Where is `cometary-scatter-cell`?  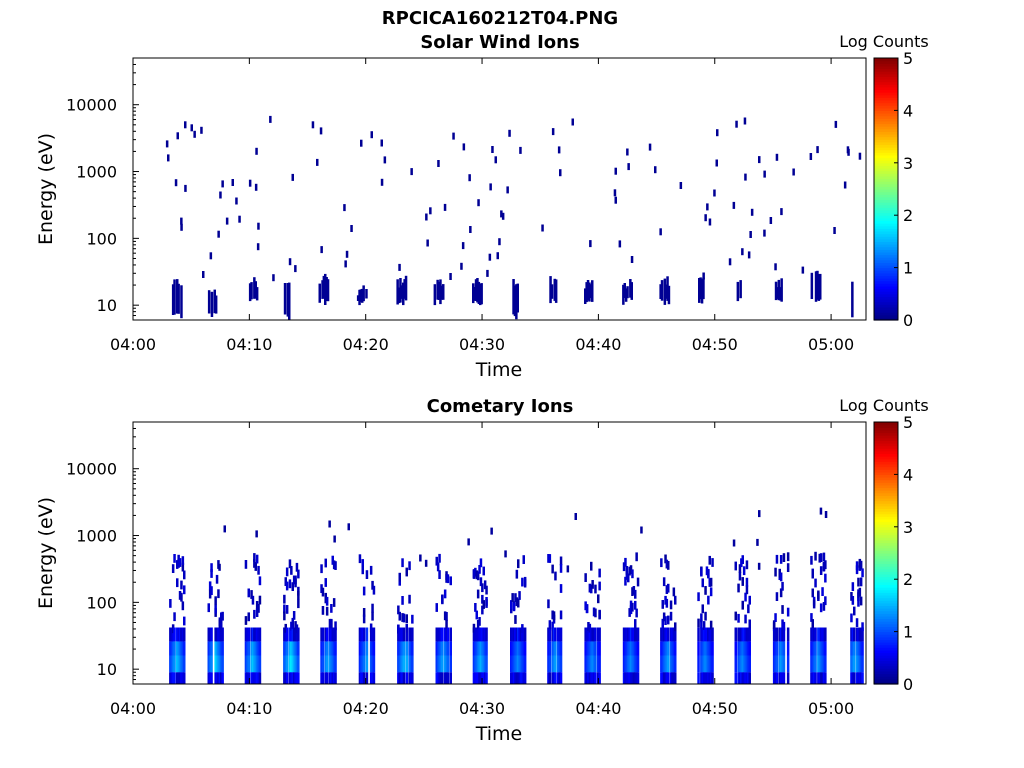 cometary-scatter-cell is located at coordinates (826, 514).